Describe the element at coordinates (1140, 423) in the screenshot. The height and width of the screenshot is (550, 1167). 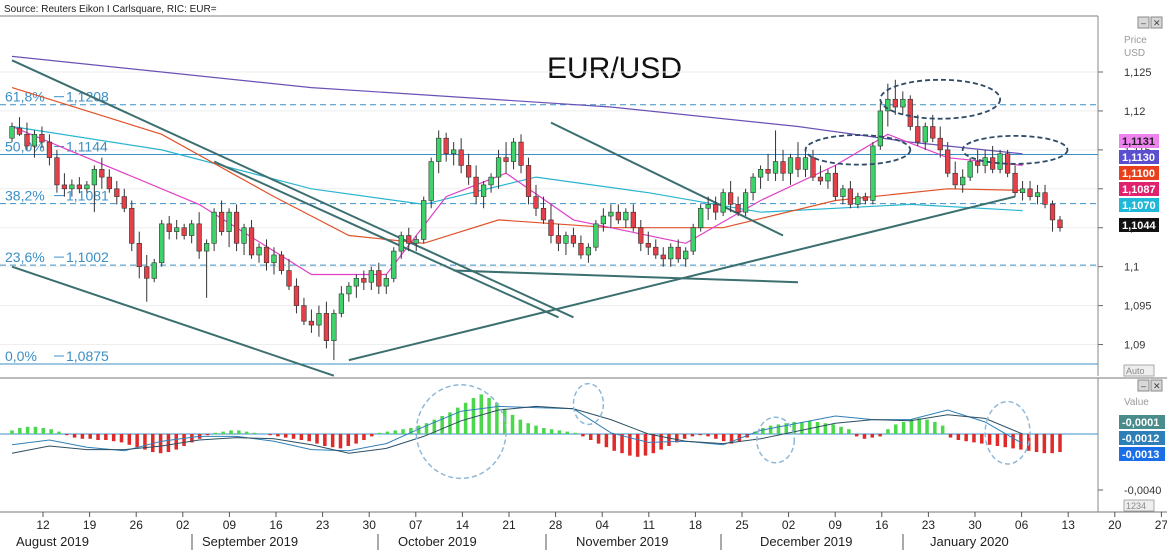
I see `indicator-label-text: -0,0001` at that location.